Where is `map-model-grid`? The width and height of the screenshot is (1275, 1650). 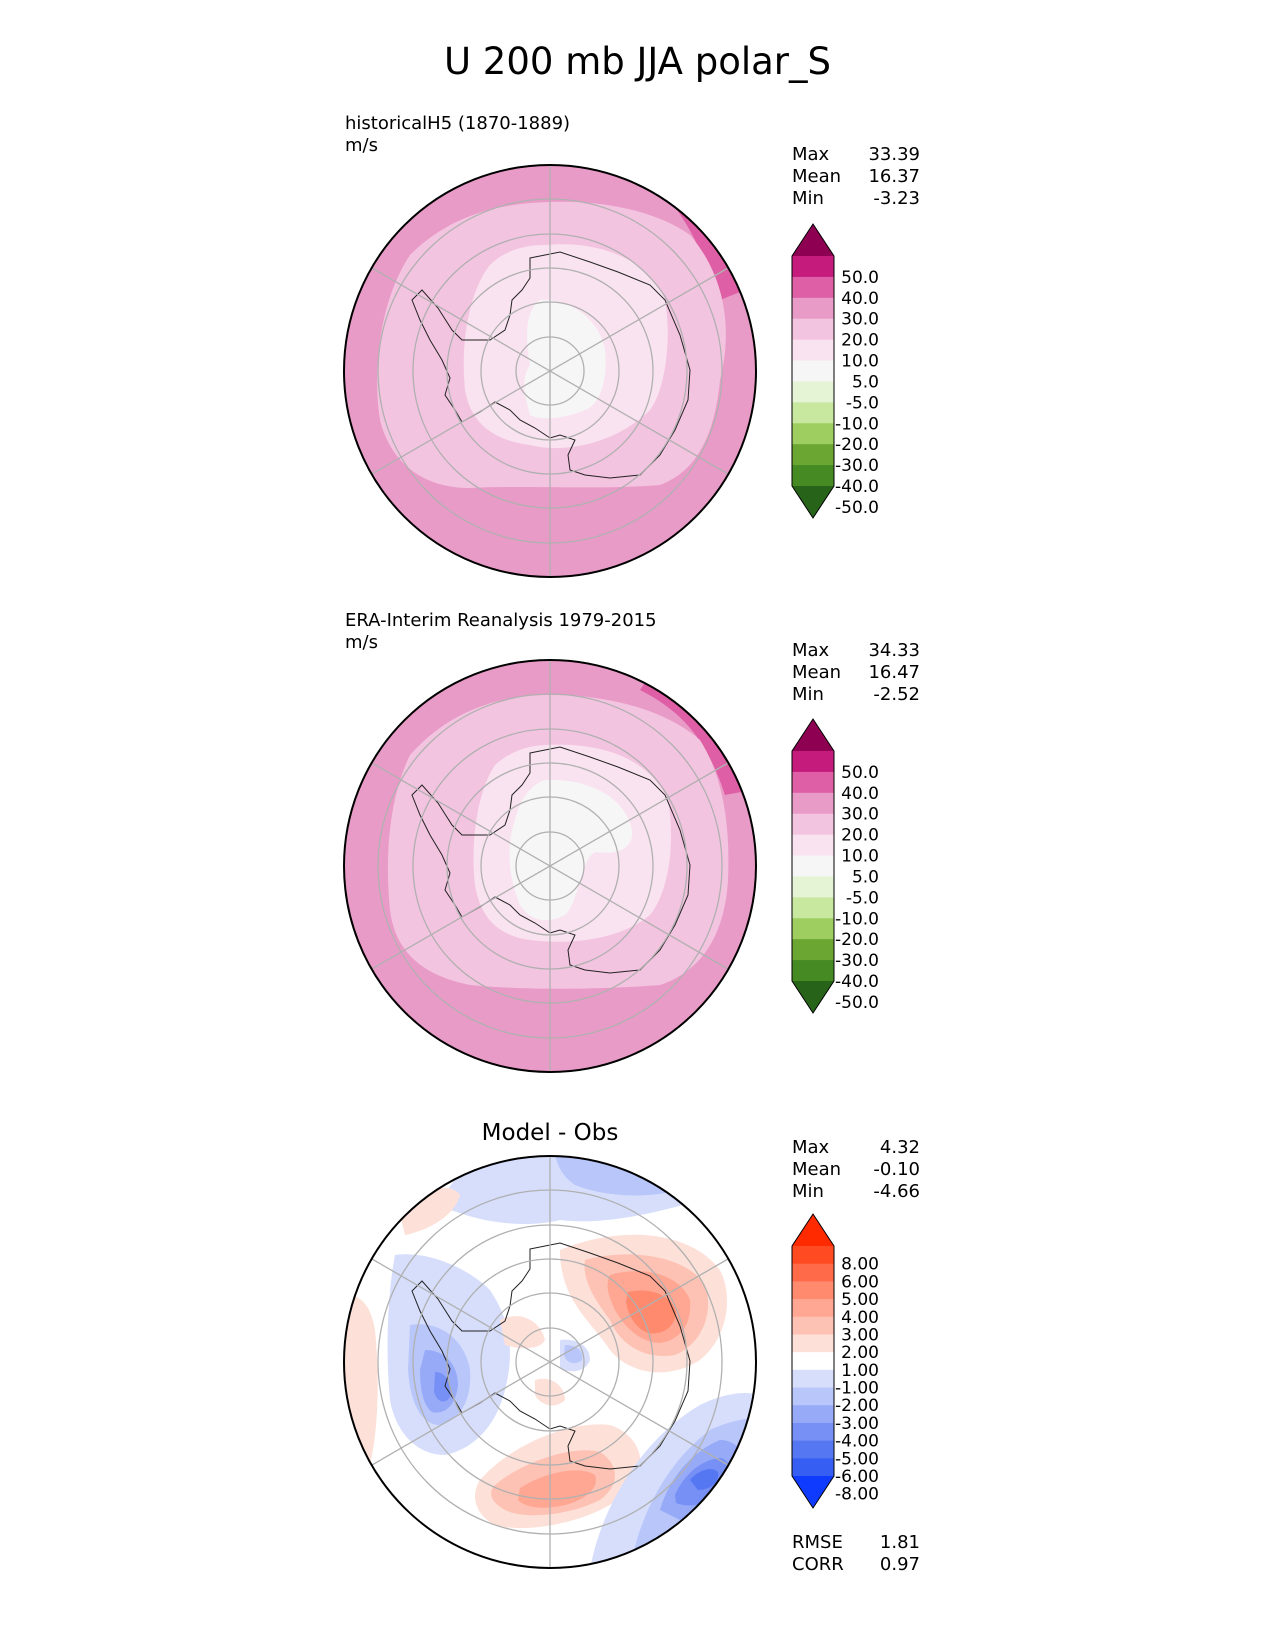
map-model-grid is located at coordinates (550, 371).